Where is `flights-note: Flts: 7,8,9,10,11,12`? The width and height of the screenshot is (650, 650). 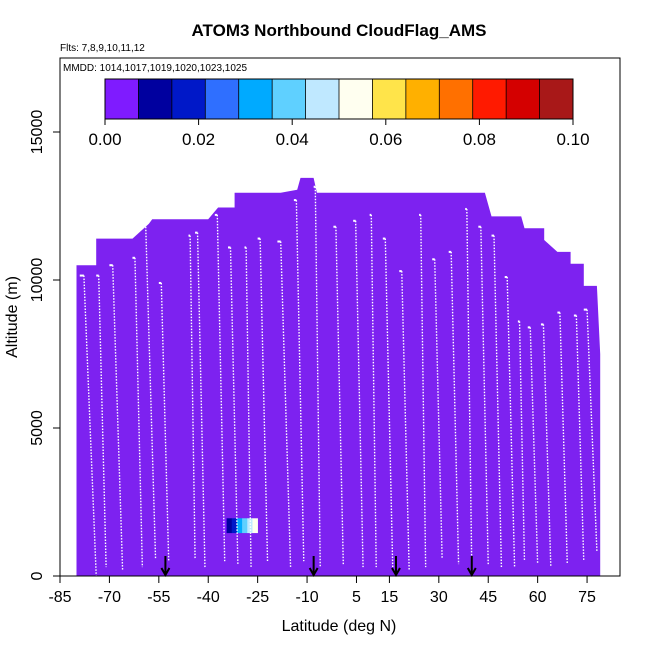
flights-note: Flts: 7,8,9,10,11,12 is located at coordinates (102, 48).